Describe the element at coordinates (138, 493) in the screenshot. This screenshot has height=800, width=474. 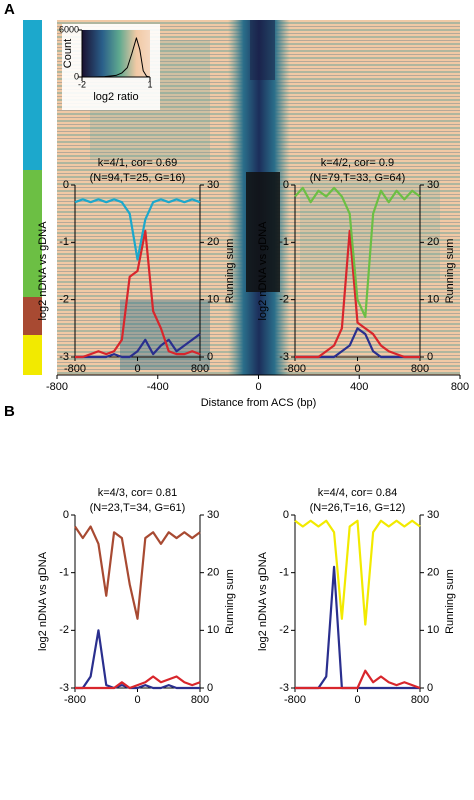
I see `chart-title: k=4/3, cor= 0.81` at that location.